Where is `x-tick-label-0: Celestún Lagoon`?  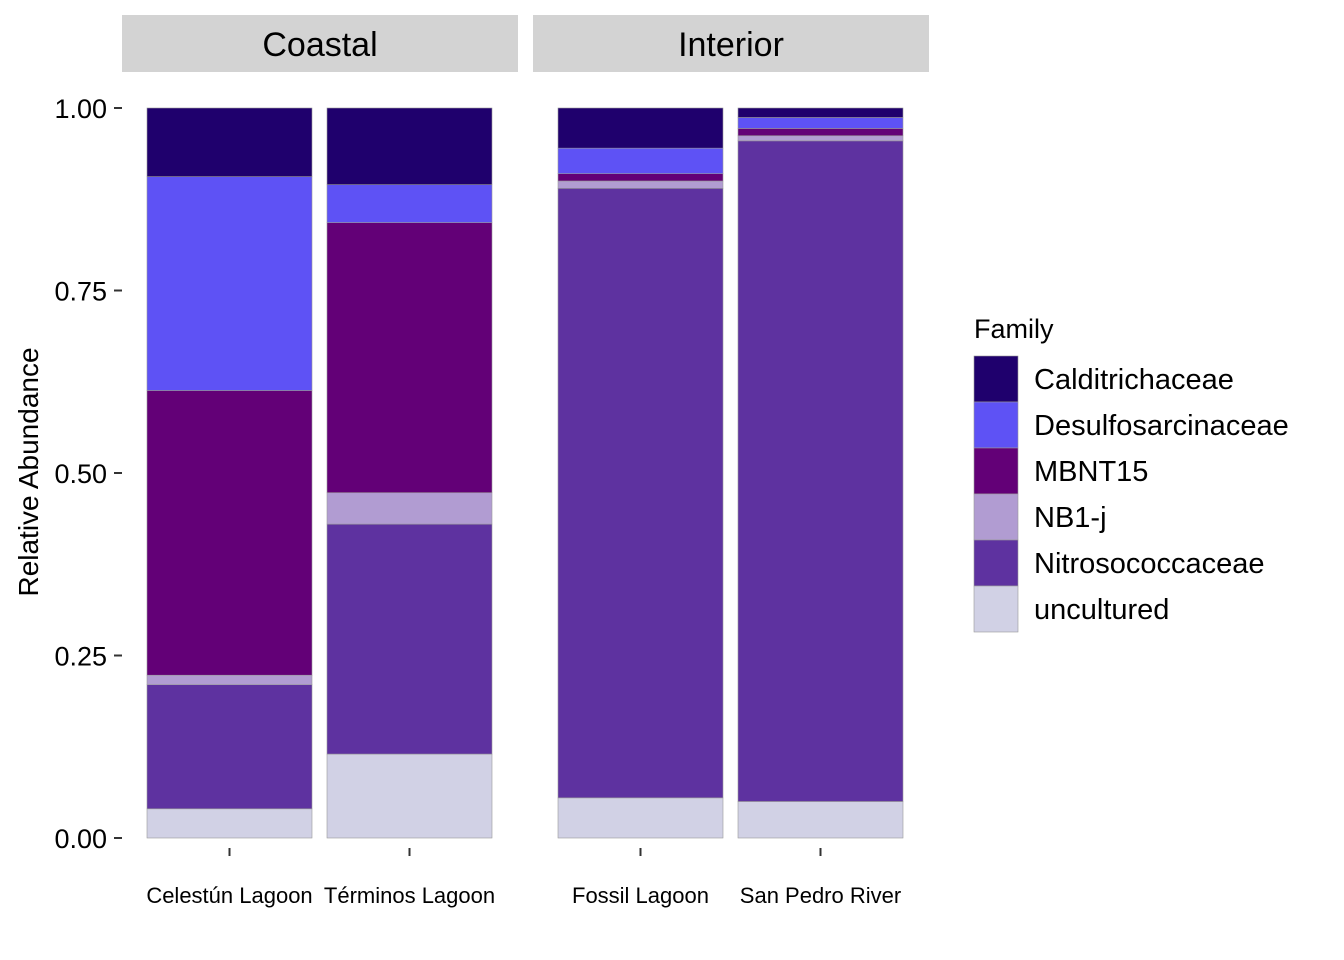
x-tick-label-0: Celestún Lagoon is located at coordinates (229, 895).